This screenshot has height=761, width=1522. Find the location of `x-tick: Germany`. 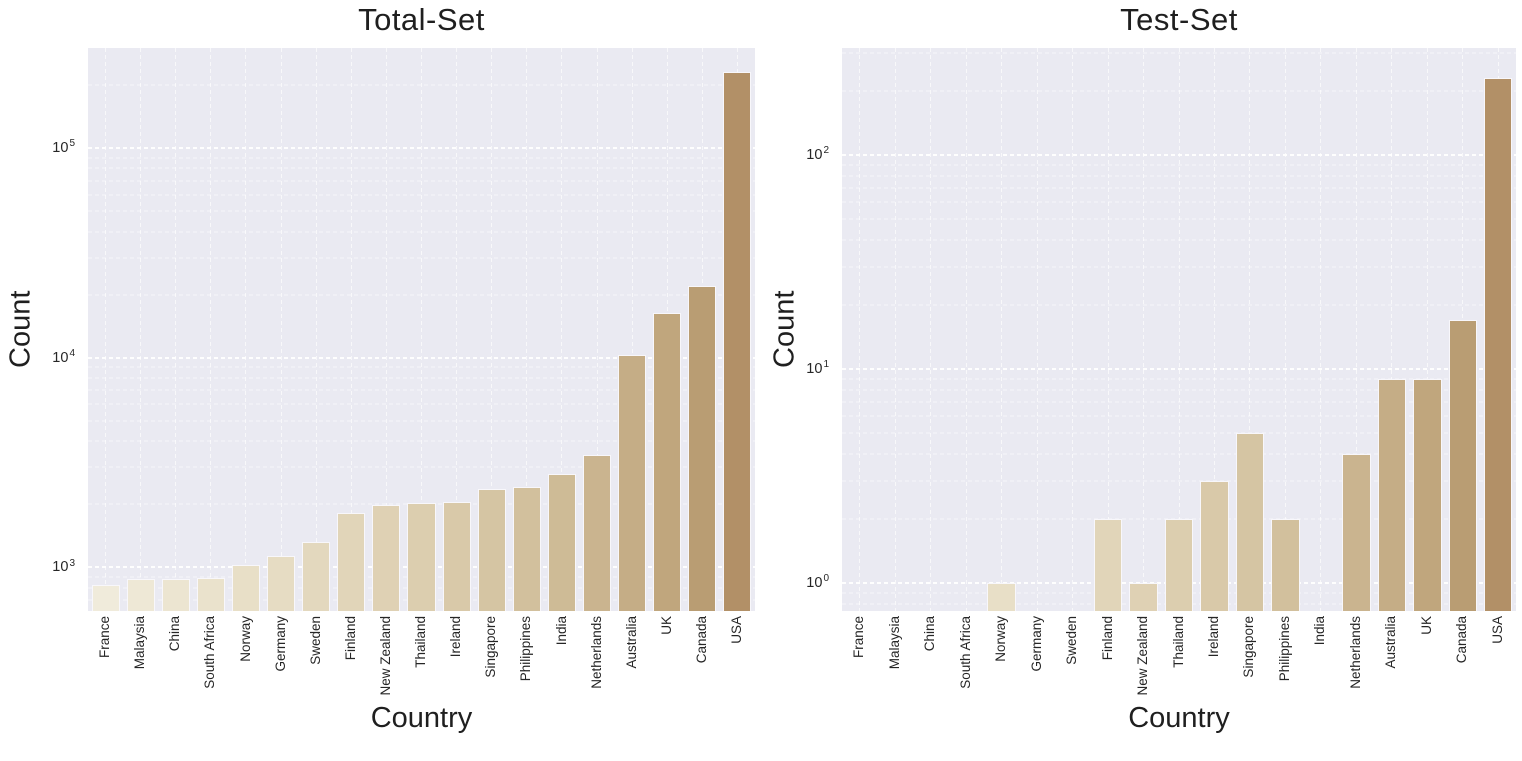

x-tick: Germany is located at coordinates (281, 662).